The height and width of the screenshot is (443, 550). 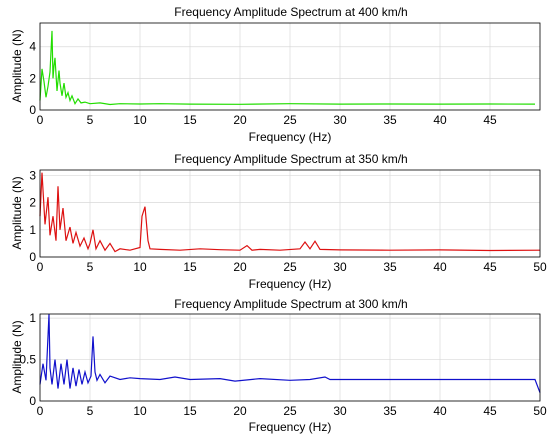 I want to click on y-ticks: 0 1 2 3, so click(x=32, y=216).